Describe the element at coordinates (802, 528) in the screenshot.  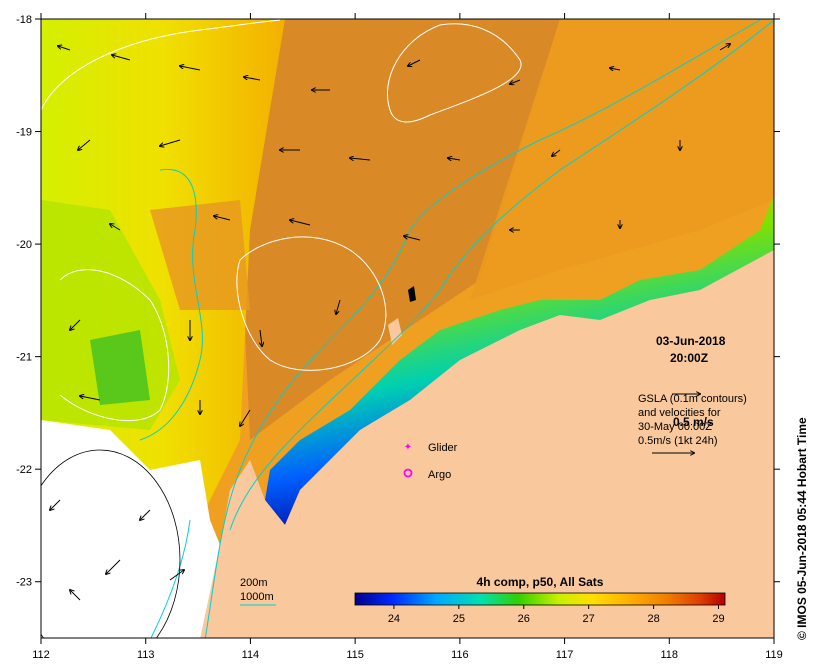
I see `side-credit: © IMOS 05-Jun-2018 05:44 Hobart Time` at that location.